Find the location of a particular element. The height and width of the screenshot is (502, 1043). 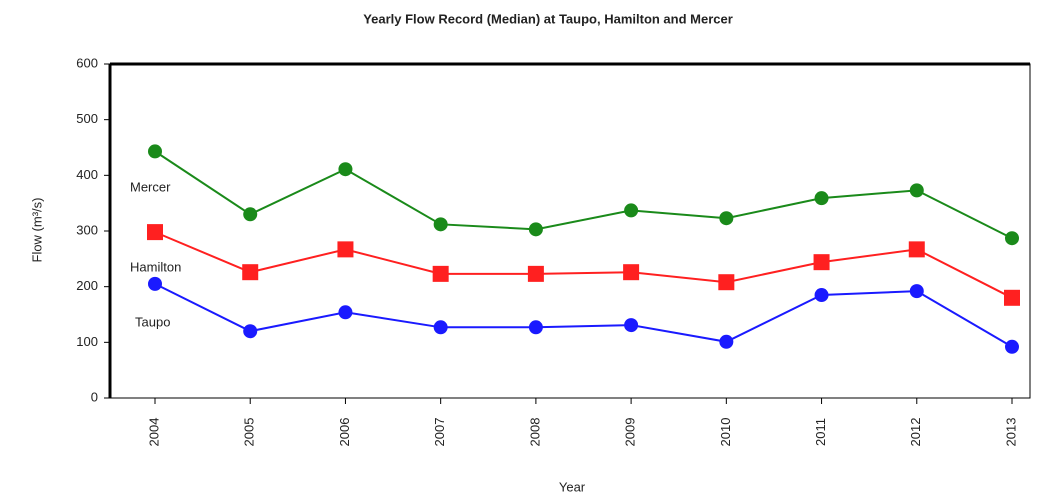

y-tick-label: 600 is located at coordinates (87, 62).